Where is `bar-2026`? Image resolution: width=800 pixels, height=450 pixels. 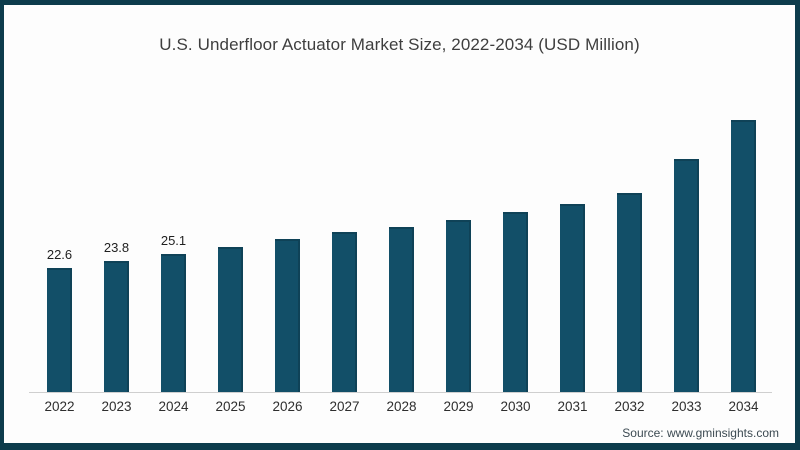 bar-2026 is located at coordinates (287, 315).